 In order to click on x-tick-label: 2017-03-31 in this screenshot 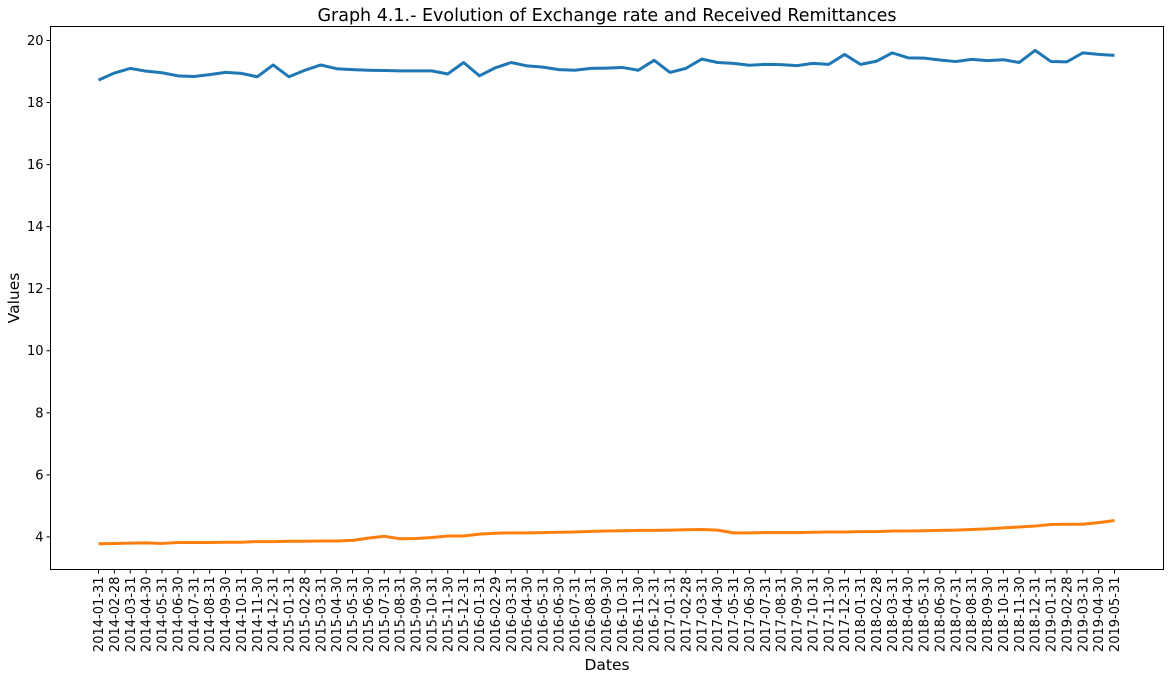, I will do `click(702, 615)`.